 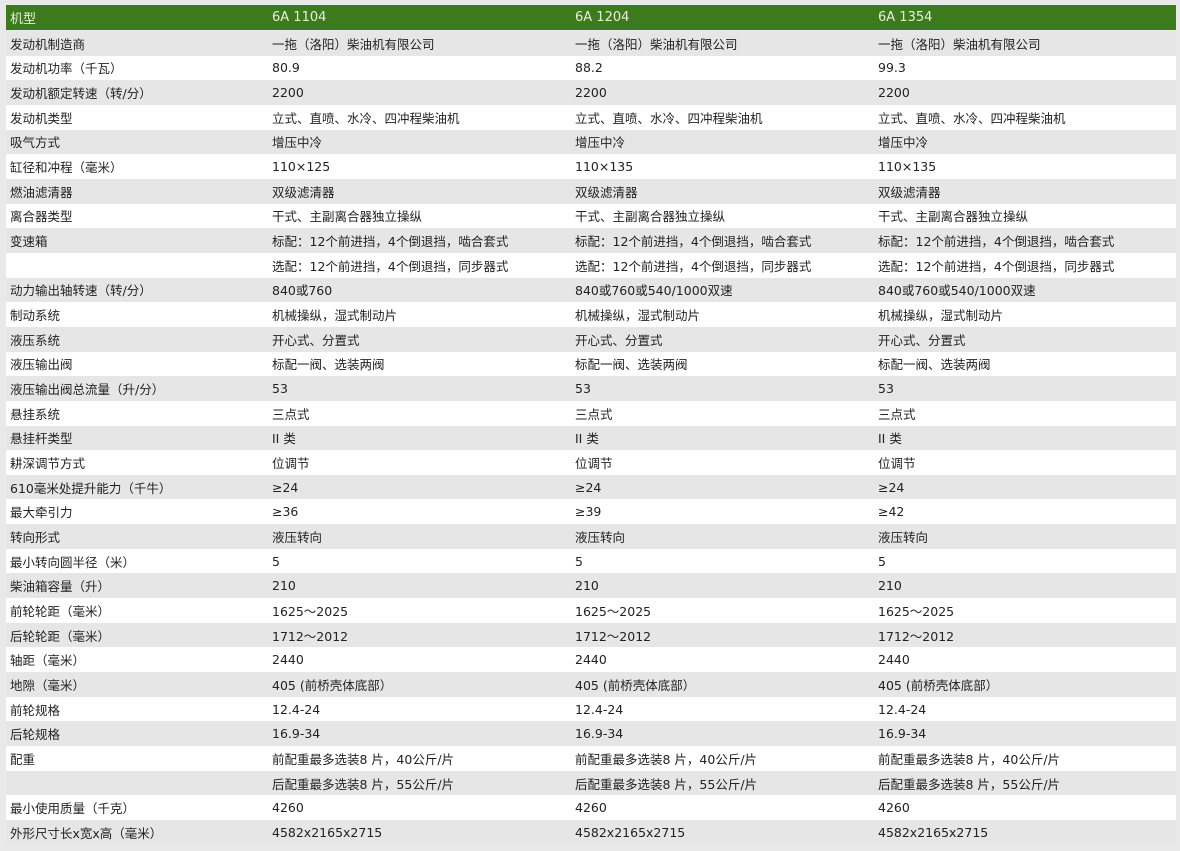 What do you see at coordinates (957, 291) in the screenshot?
I see `spec-value-cell: 840或760或540/1000双速` at bounding box center [957, 291].